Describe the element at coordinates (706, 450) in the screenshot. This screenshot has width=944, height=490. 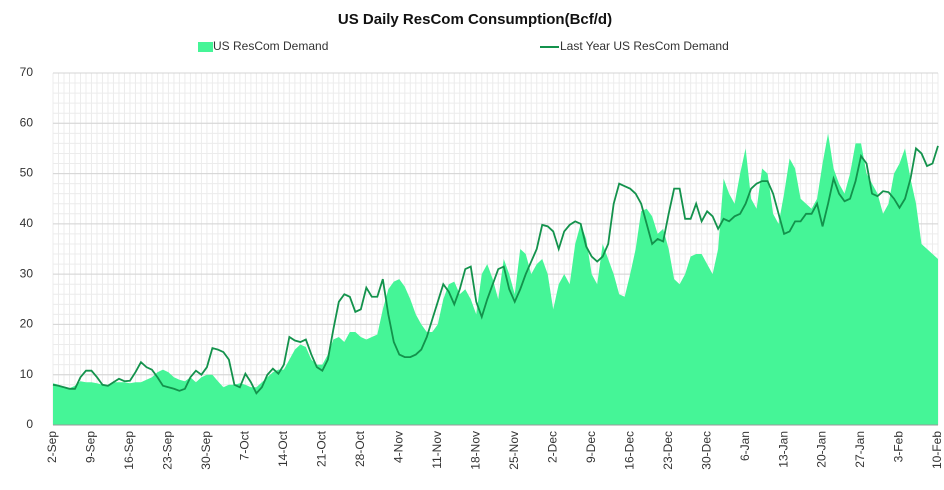
I see `x-tick-label: 30-Dec` at that location.